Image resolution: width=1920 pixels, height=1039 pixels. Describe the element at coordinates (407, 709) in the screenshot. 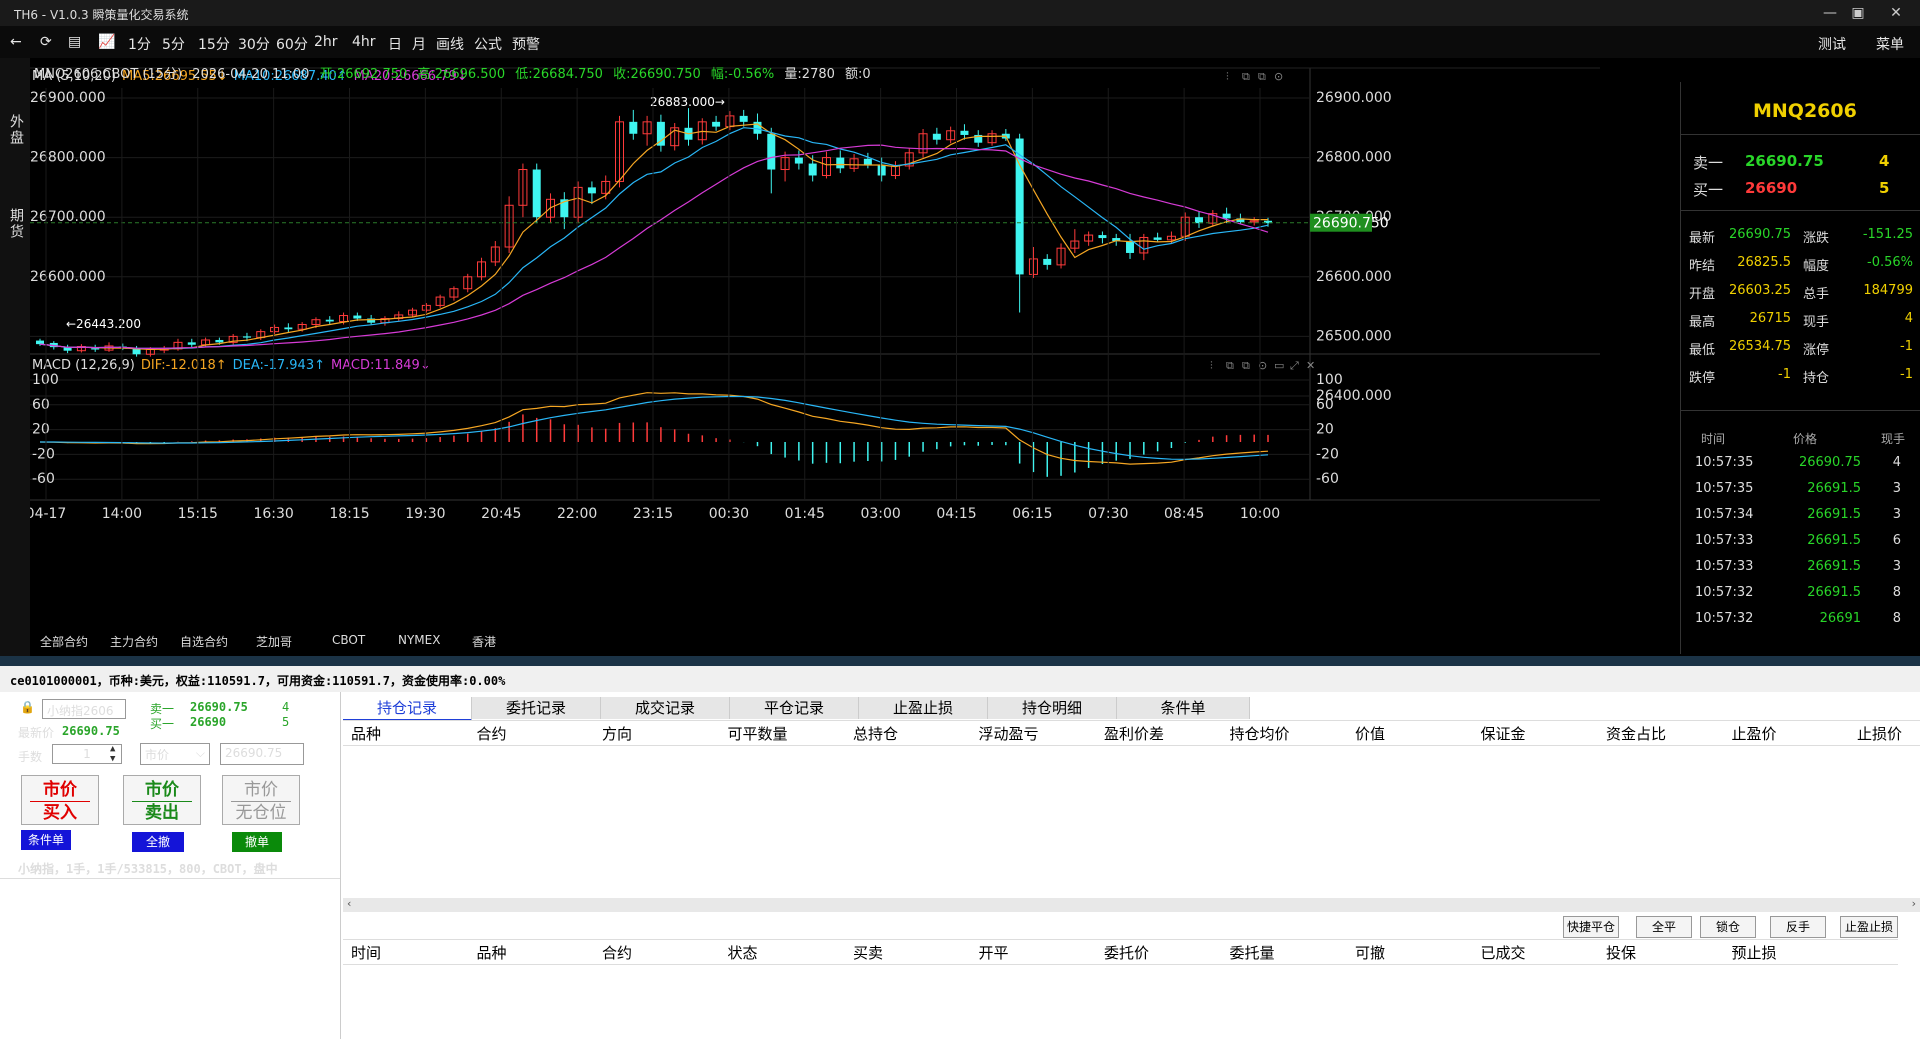

I see `tab-positions: 持仓记录` at that location.